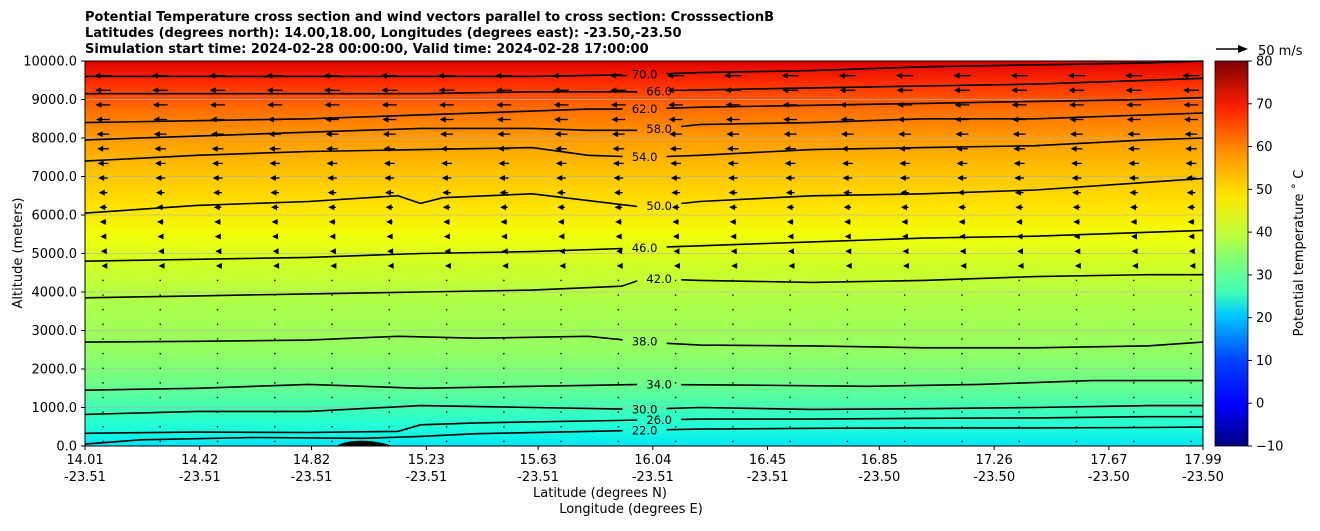  I want to click on x-tick-label-lat: 14.01, so click(84, 460).